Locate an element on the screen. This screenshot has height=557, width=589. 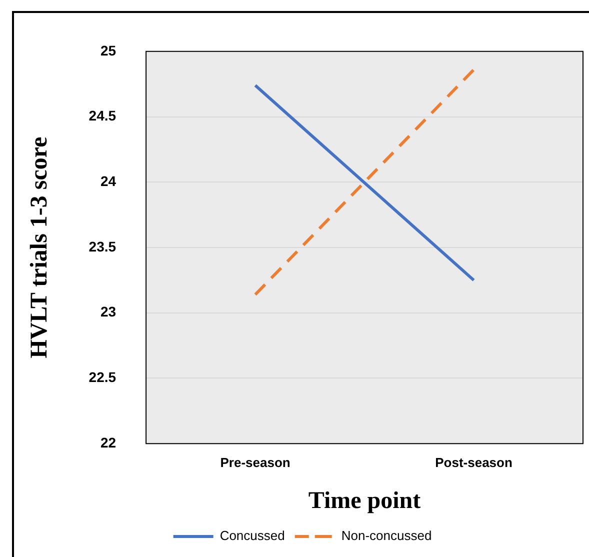
y-tick-label: 25 is located at coordinates (108, 50).